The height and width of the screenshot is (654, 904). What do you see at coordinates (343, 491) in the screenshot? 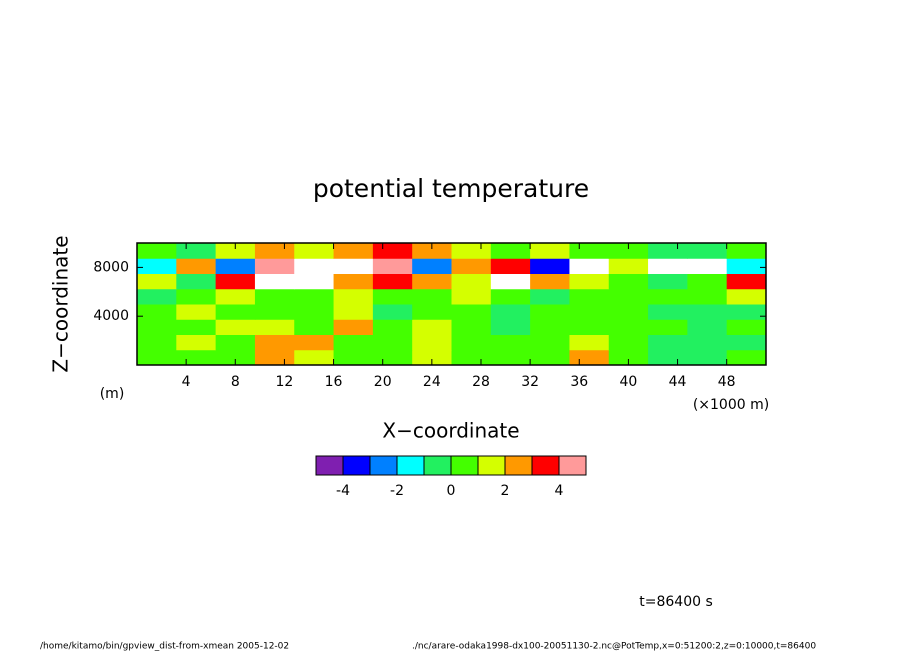
I see `colorbar-tick-label: -4` at bounding box center [343, 491].